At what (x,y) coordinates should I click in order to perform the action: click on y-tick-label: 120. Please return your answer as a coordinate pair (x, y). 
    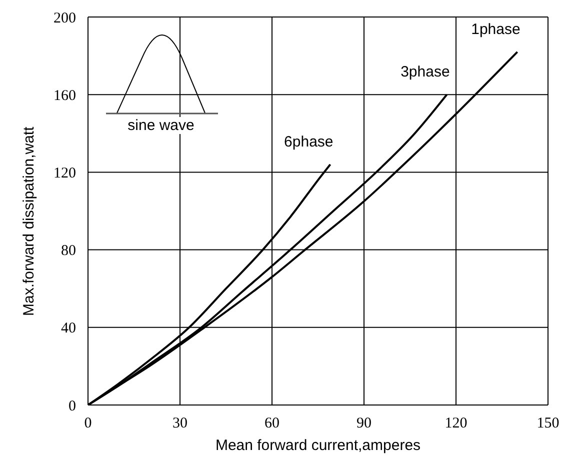
    Looking at the image, I should click on (65, 174).